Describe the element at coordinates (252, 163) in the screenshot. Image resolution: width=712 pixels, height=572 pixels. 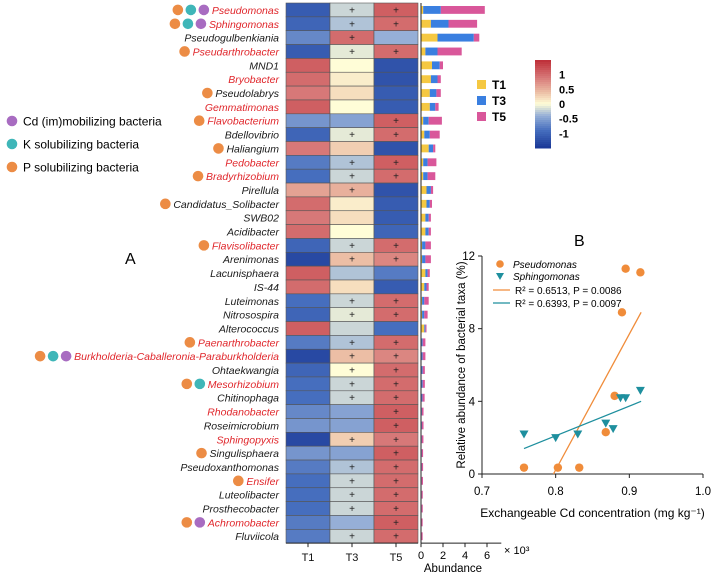
I see `taxon-label: Pedobacter` at that location.